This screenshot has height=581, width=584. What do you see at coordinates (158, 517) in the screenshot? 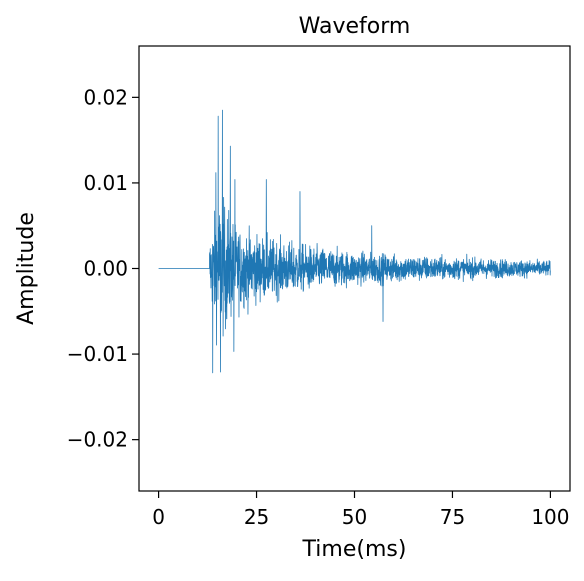
I see `x-tick-label: 0` at bounding box center [158, 517].